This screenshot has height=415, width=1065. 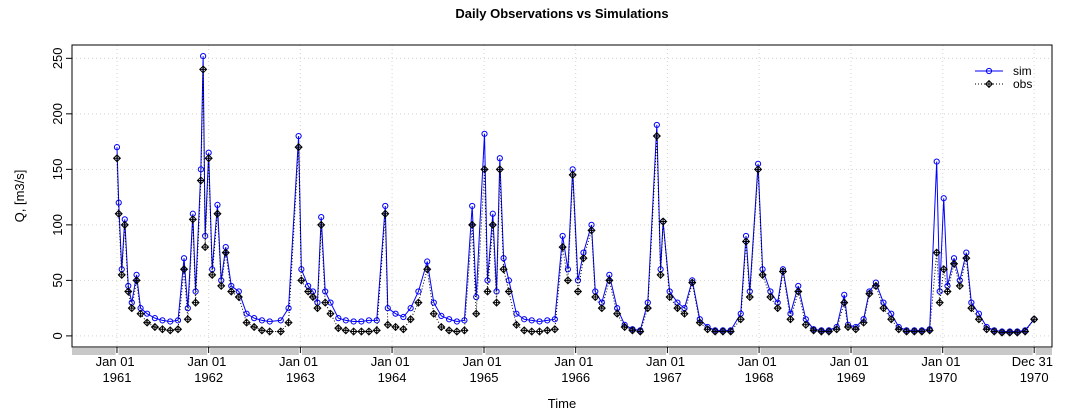 I want to click on x-tick-label: Jan 01 1964, so click(x=392, y=369).